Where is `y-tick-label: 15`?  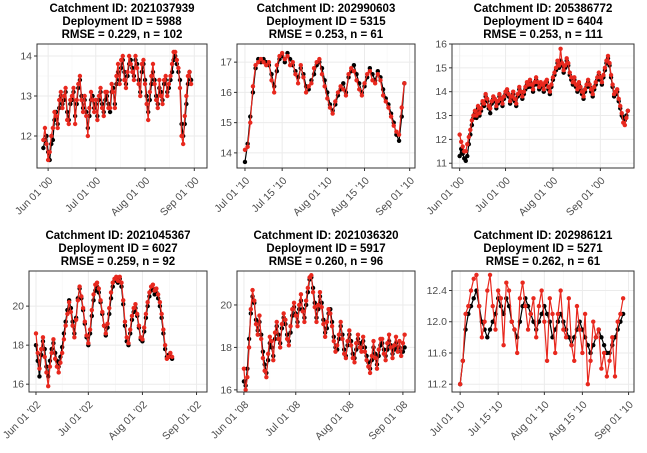 y-tick-label: 15 is located at coordinates (226, 123).